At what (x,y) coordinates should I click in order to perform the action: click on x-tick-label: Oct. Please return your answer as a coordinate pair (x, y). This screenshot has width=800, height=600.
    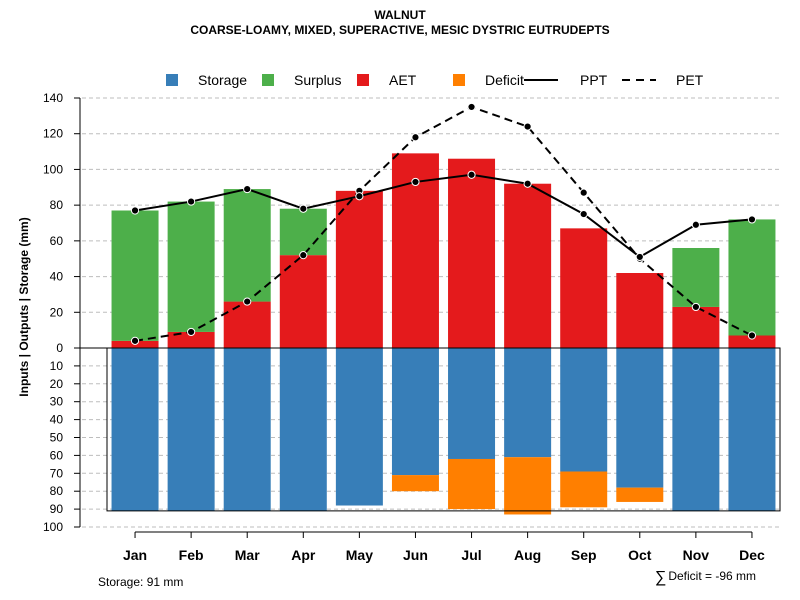
    Looking at the image, I should click on (640, 555).